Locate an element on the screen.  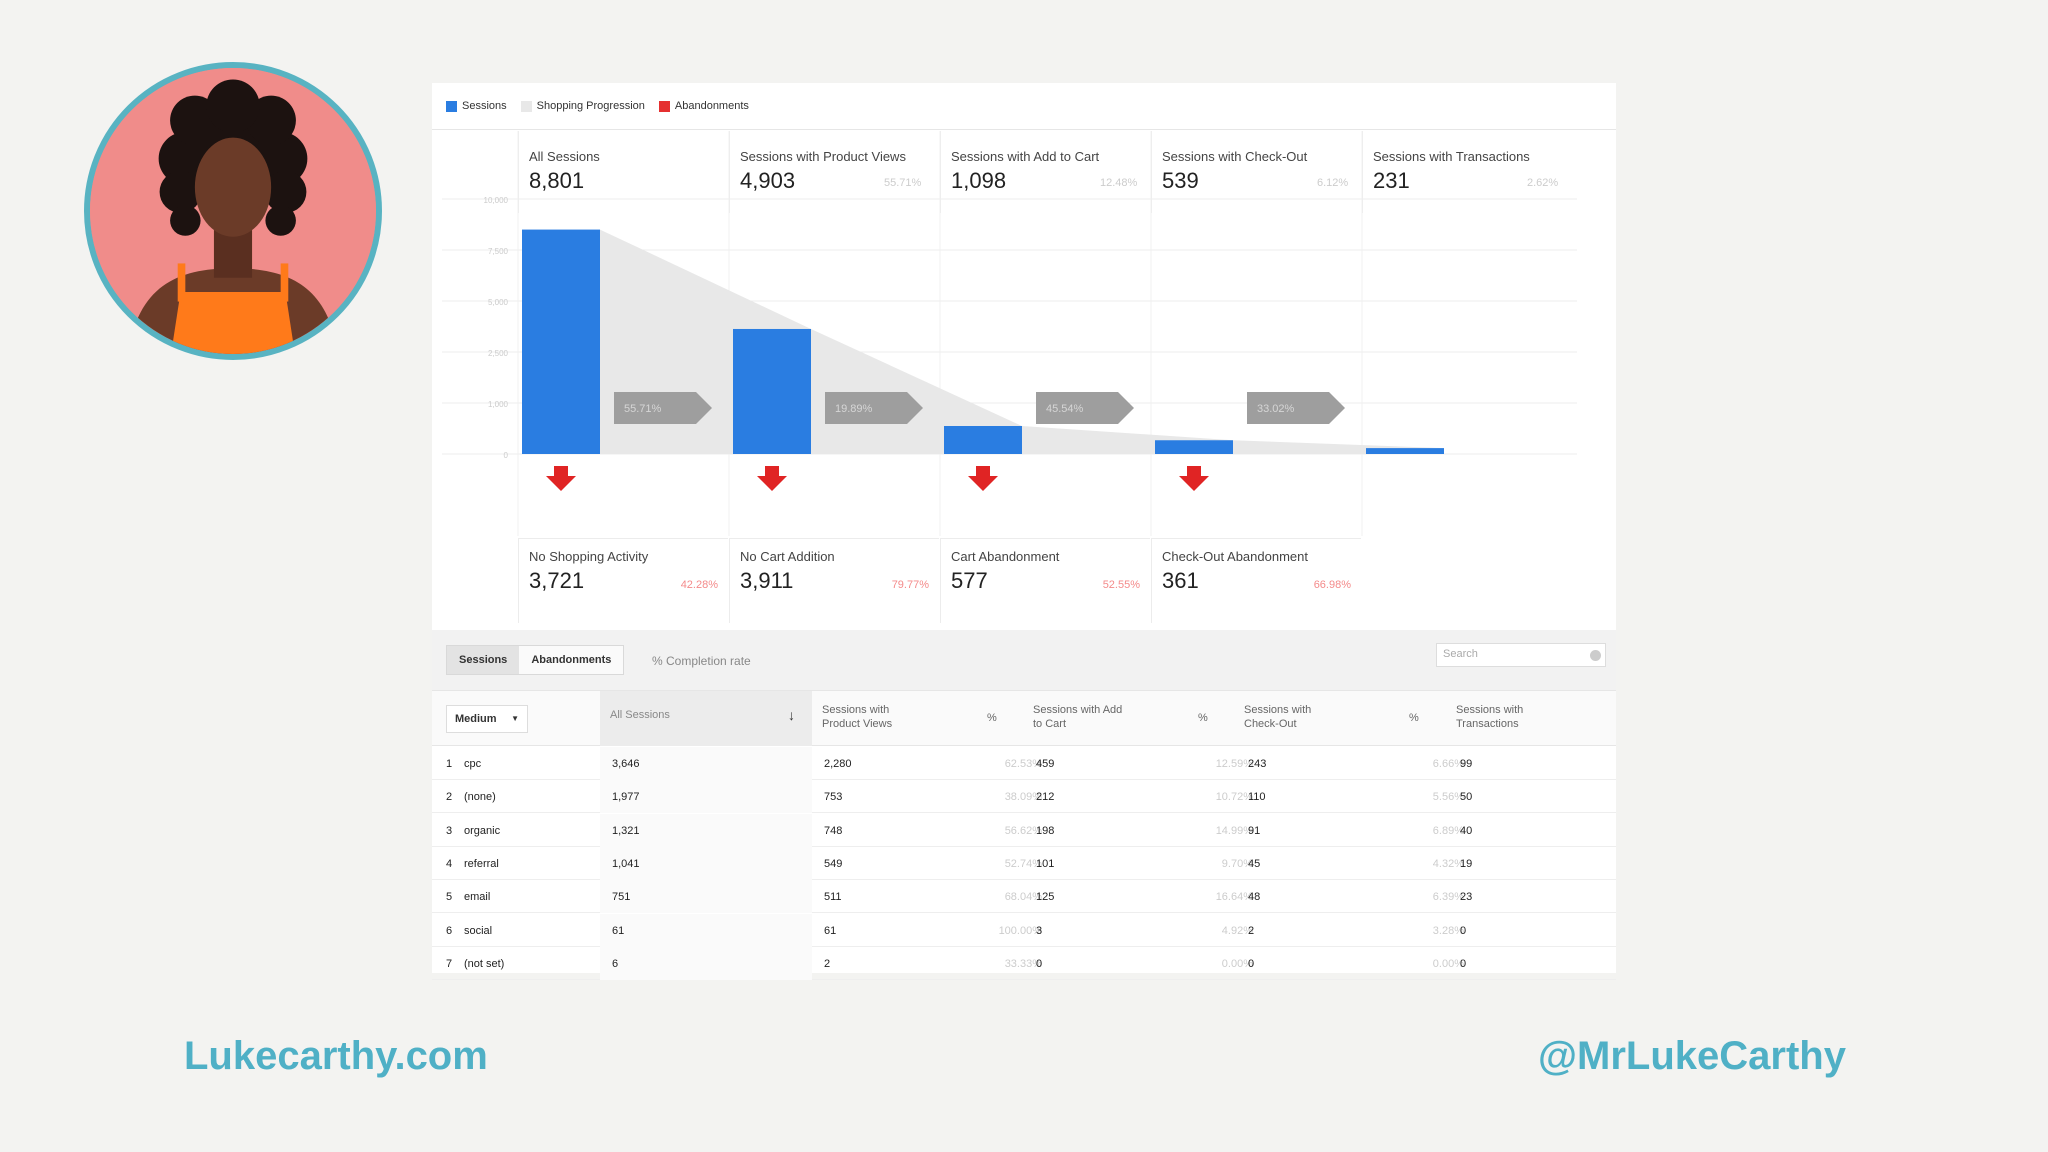
abandonment-pct: 66.98% is located at coordinates (1332, 585).